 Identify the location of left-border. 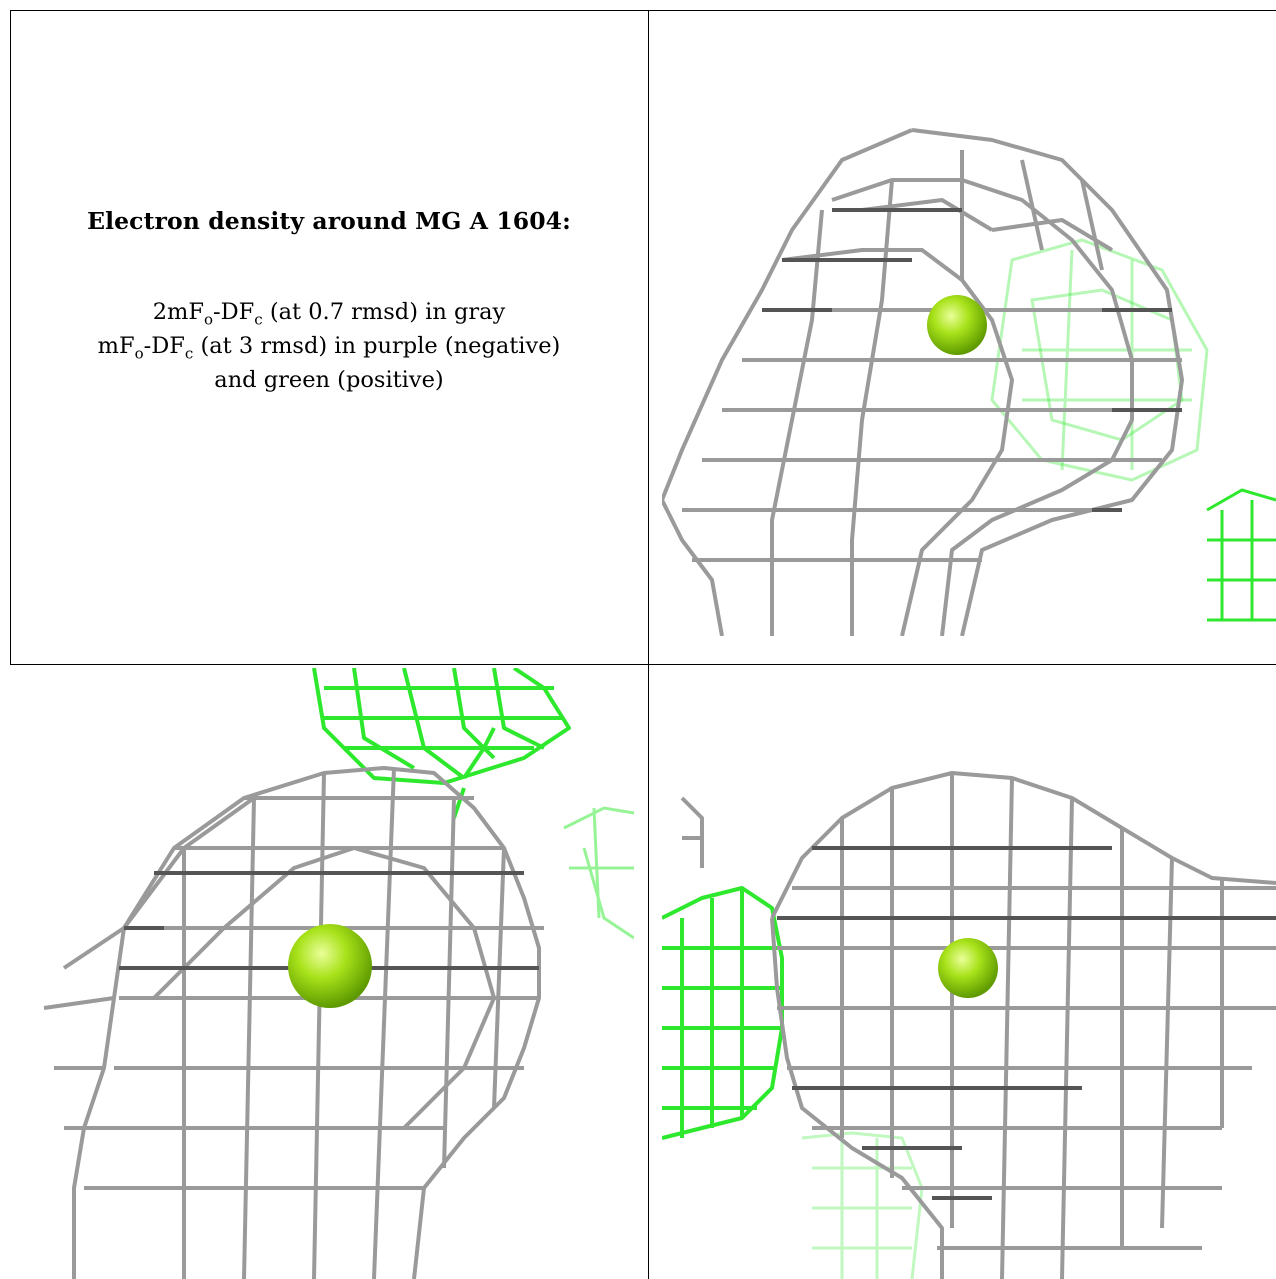
(10, 337).